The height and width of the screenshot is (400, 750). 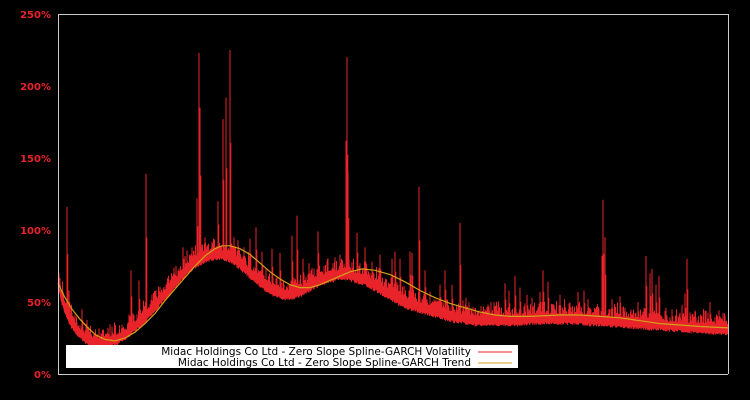 What do you see at coordinates (42, 375) in the screenshot?
I see `y-tick-label: 0%` at bounding box center [42, 375].